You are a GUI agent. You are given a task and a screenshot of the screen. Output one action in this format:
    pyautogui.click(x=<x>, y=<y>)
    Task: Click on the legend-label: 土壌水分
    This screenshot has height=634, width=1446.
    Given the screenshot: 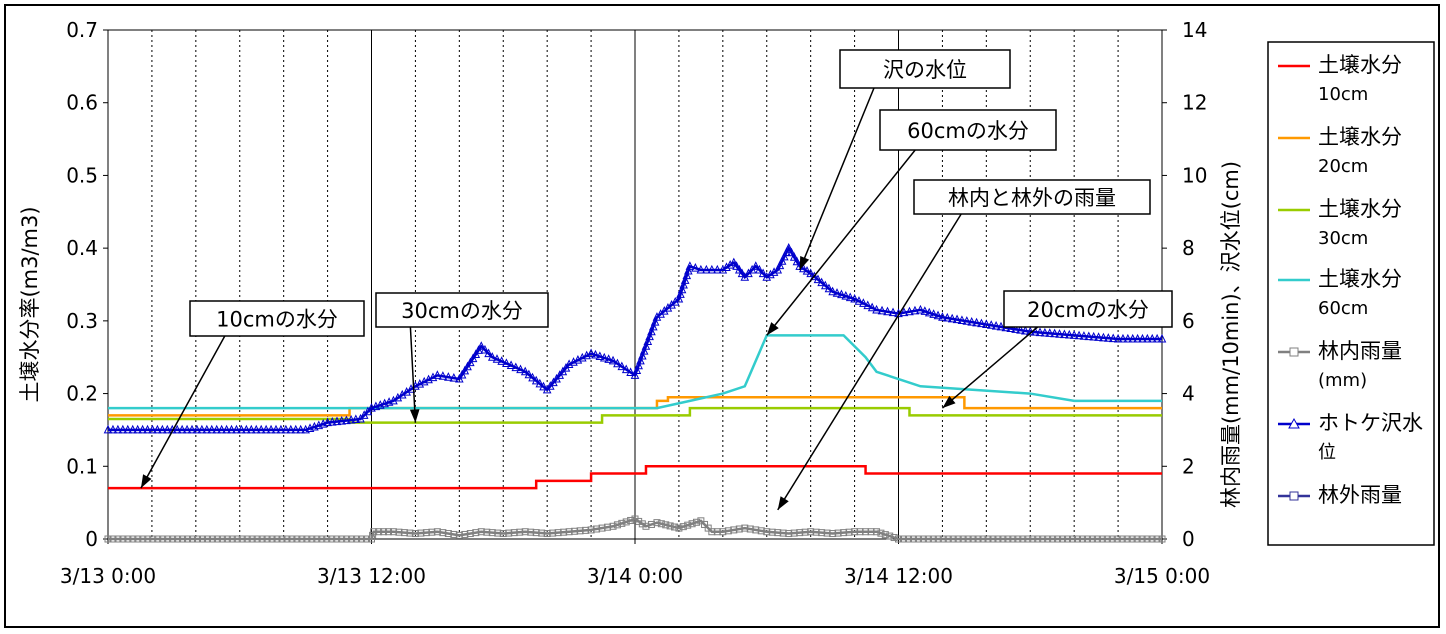 What is the action you would take?
    pyautogui.click(x=1360, y=209)
    